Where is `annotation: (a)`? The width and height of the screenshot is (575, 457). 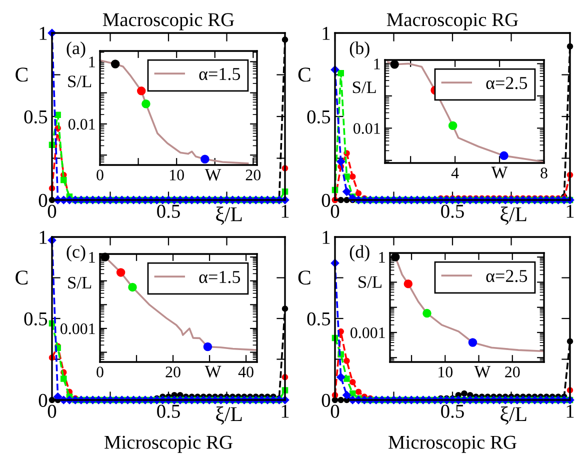 annotation: (a) is located at coordinates (76, 50).